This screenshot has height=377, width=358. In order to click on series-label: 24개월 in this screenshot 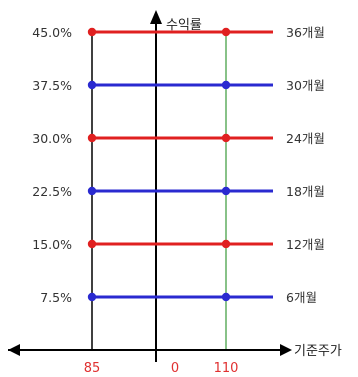, I will do `click(305, 138)`.